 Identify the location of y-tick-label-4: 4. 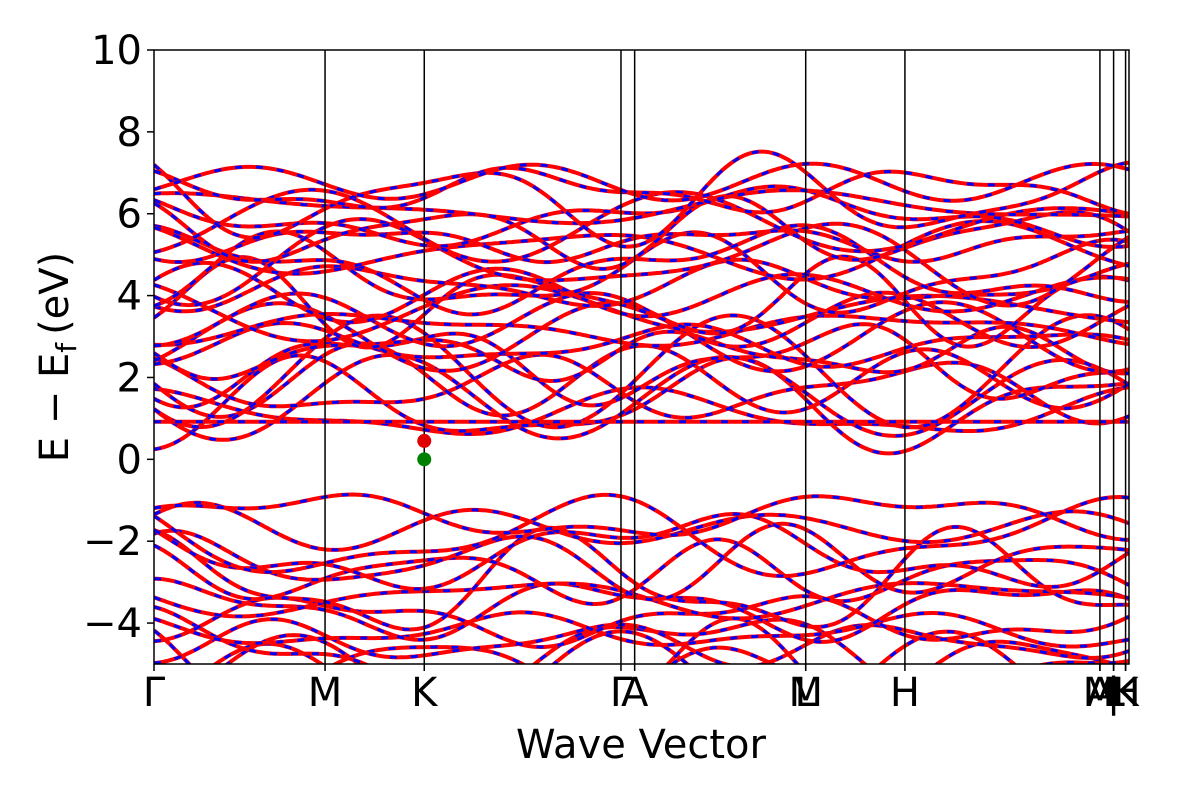
(129, 297).